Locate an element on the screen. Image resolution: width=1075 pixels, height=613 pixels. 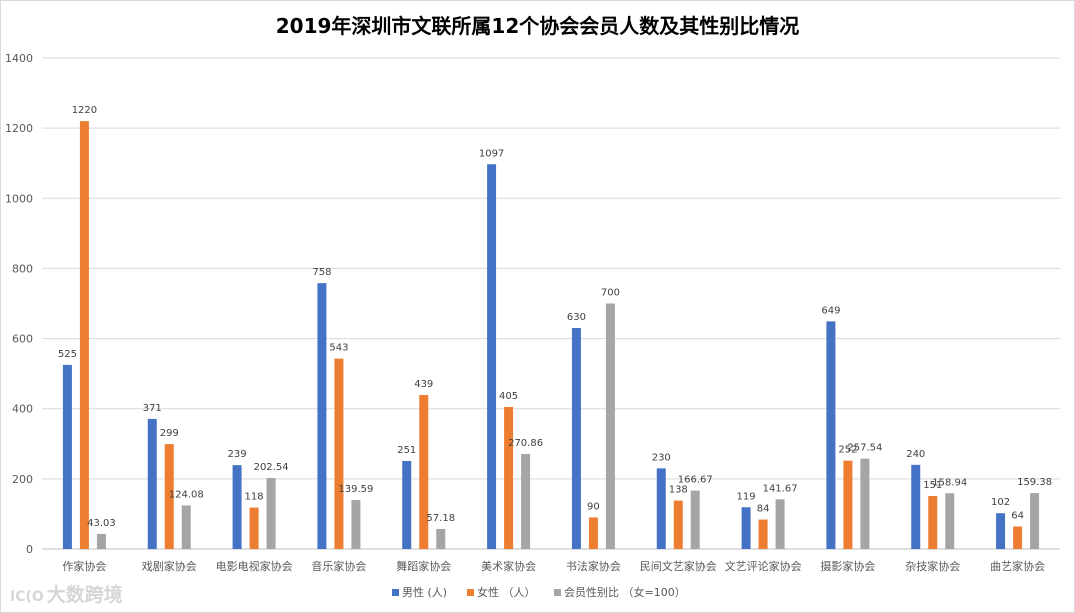
data-label-ratio: 700 is located at coordinates (610, 293).